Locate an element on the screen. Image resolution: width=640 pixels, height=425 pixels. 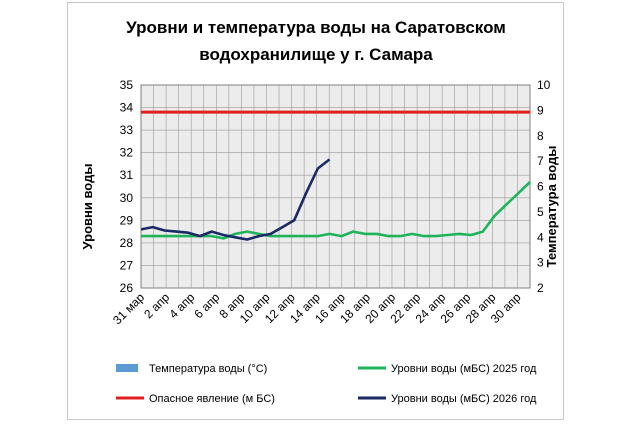
y-tick-left: 33 is located at coordinates (127, 130).